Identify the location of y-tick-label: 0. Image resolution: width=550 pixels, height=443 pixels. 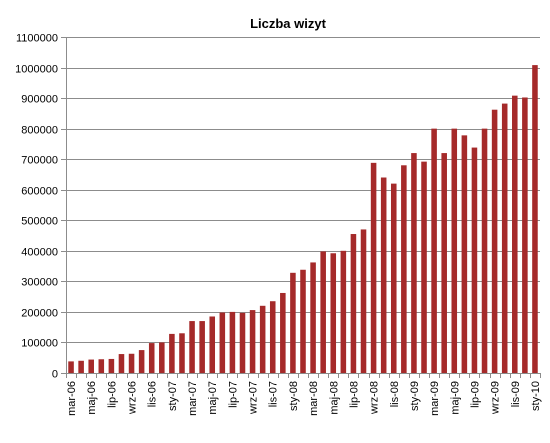
(55, 375).